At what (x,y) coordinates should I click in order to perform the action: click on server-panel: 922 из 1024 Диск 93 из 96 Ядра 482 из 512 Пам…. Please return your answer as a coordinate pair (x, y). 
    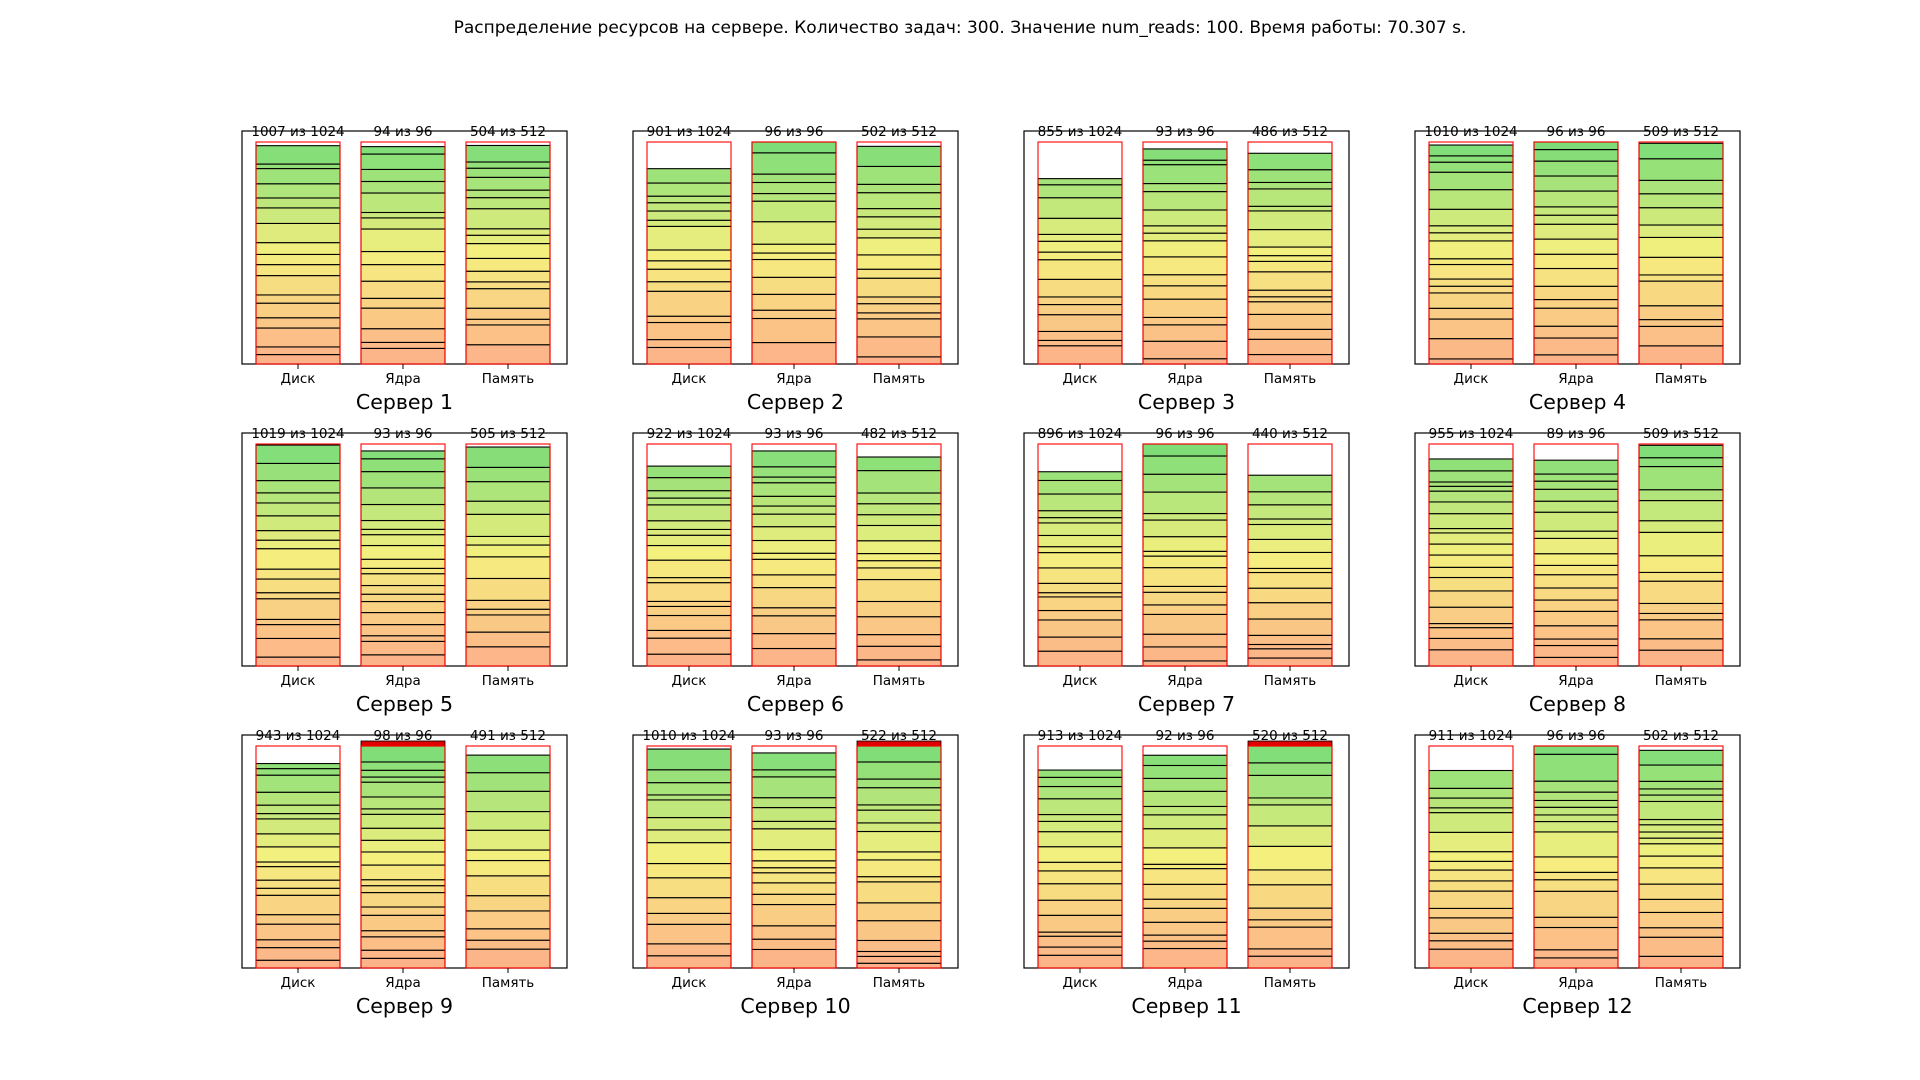
    Looking at the image, I should click on (795, 571).